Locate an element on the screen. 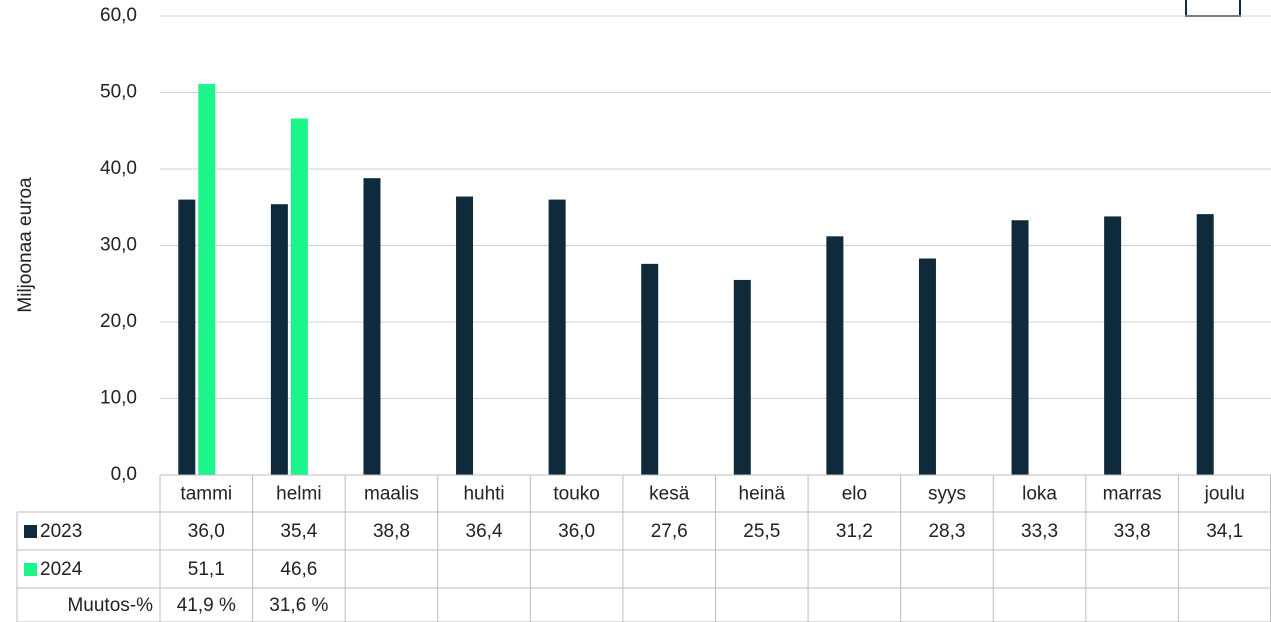 This screenshot has height=622, width=1271. legend-label: 2024 is located at coordinates (61, 569).